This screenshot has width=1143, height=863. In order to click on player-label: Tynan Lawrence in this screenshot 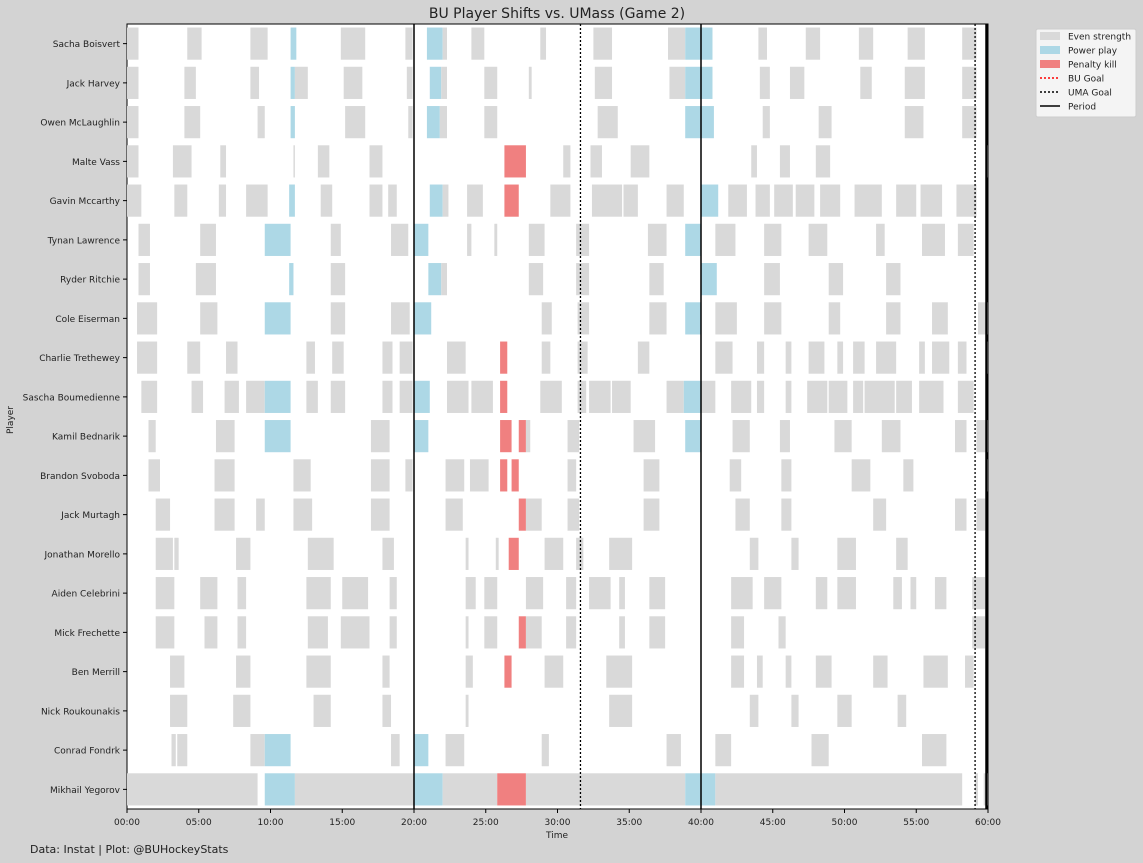, I will do `click(84, 241)`.